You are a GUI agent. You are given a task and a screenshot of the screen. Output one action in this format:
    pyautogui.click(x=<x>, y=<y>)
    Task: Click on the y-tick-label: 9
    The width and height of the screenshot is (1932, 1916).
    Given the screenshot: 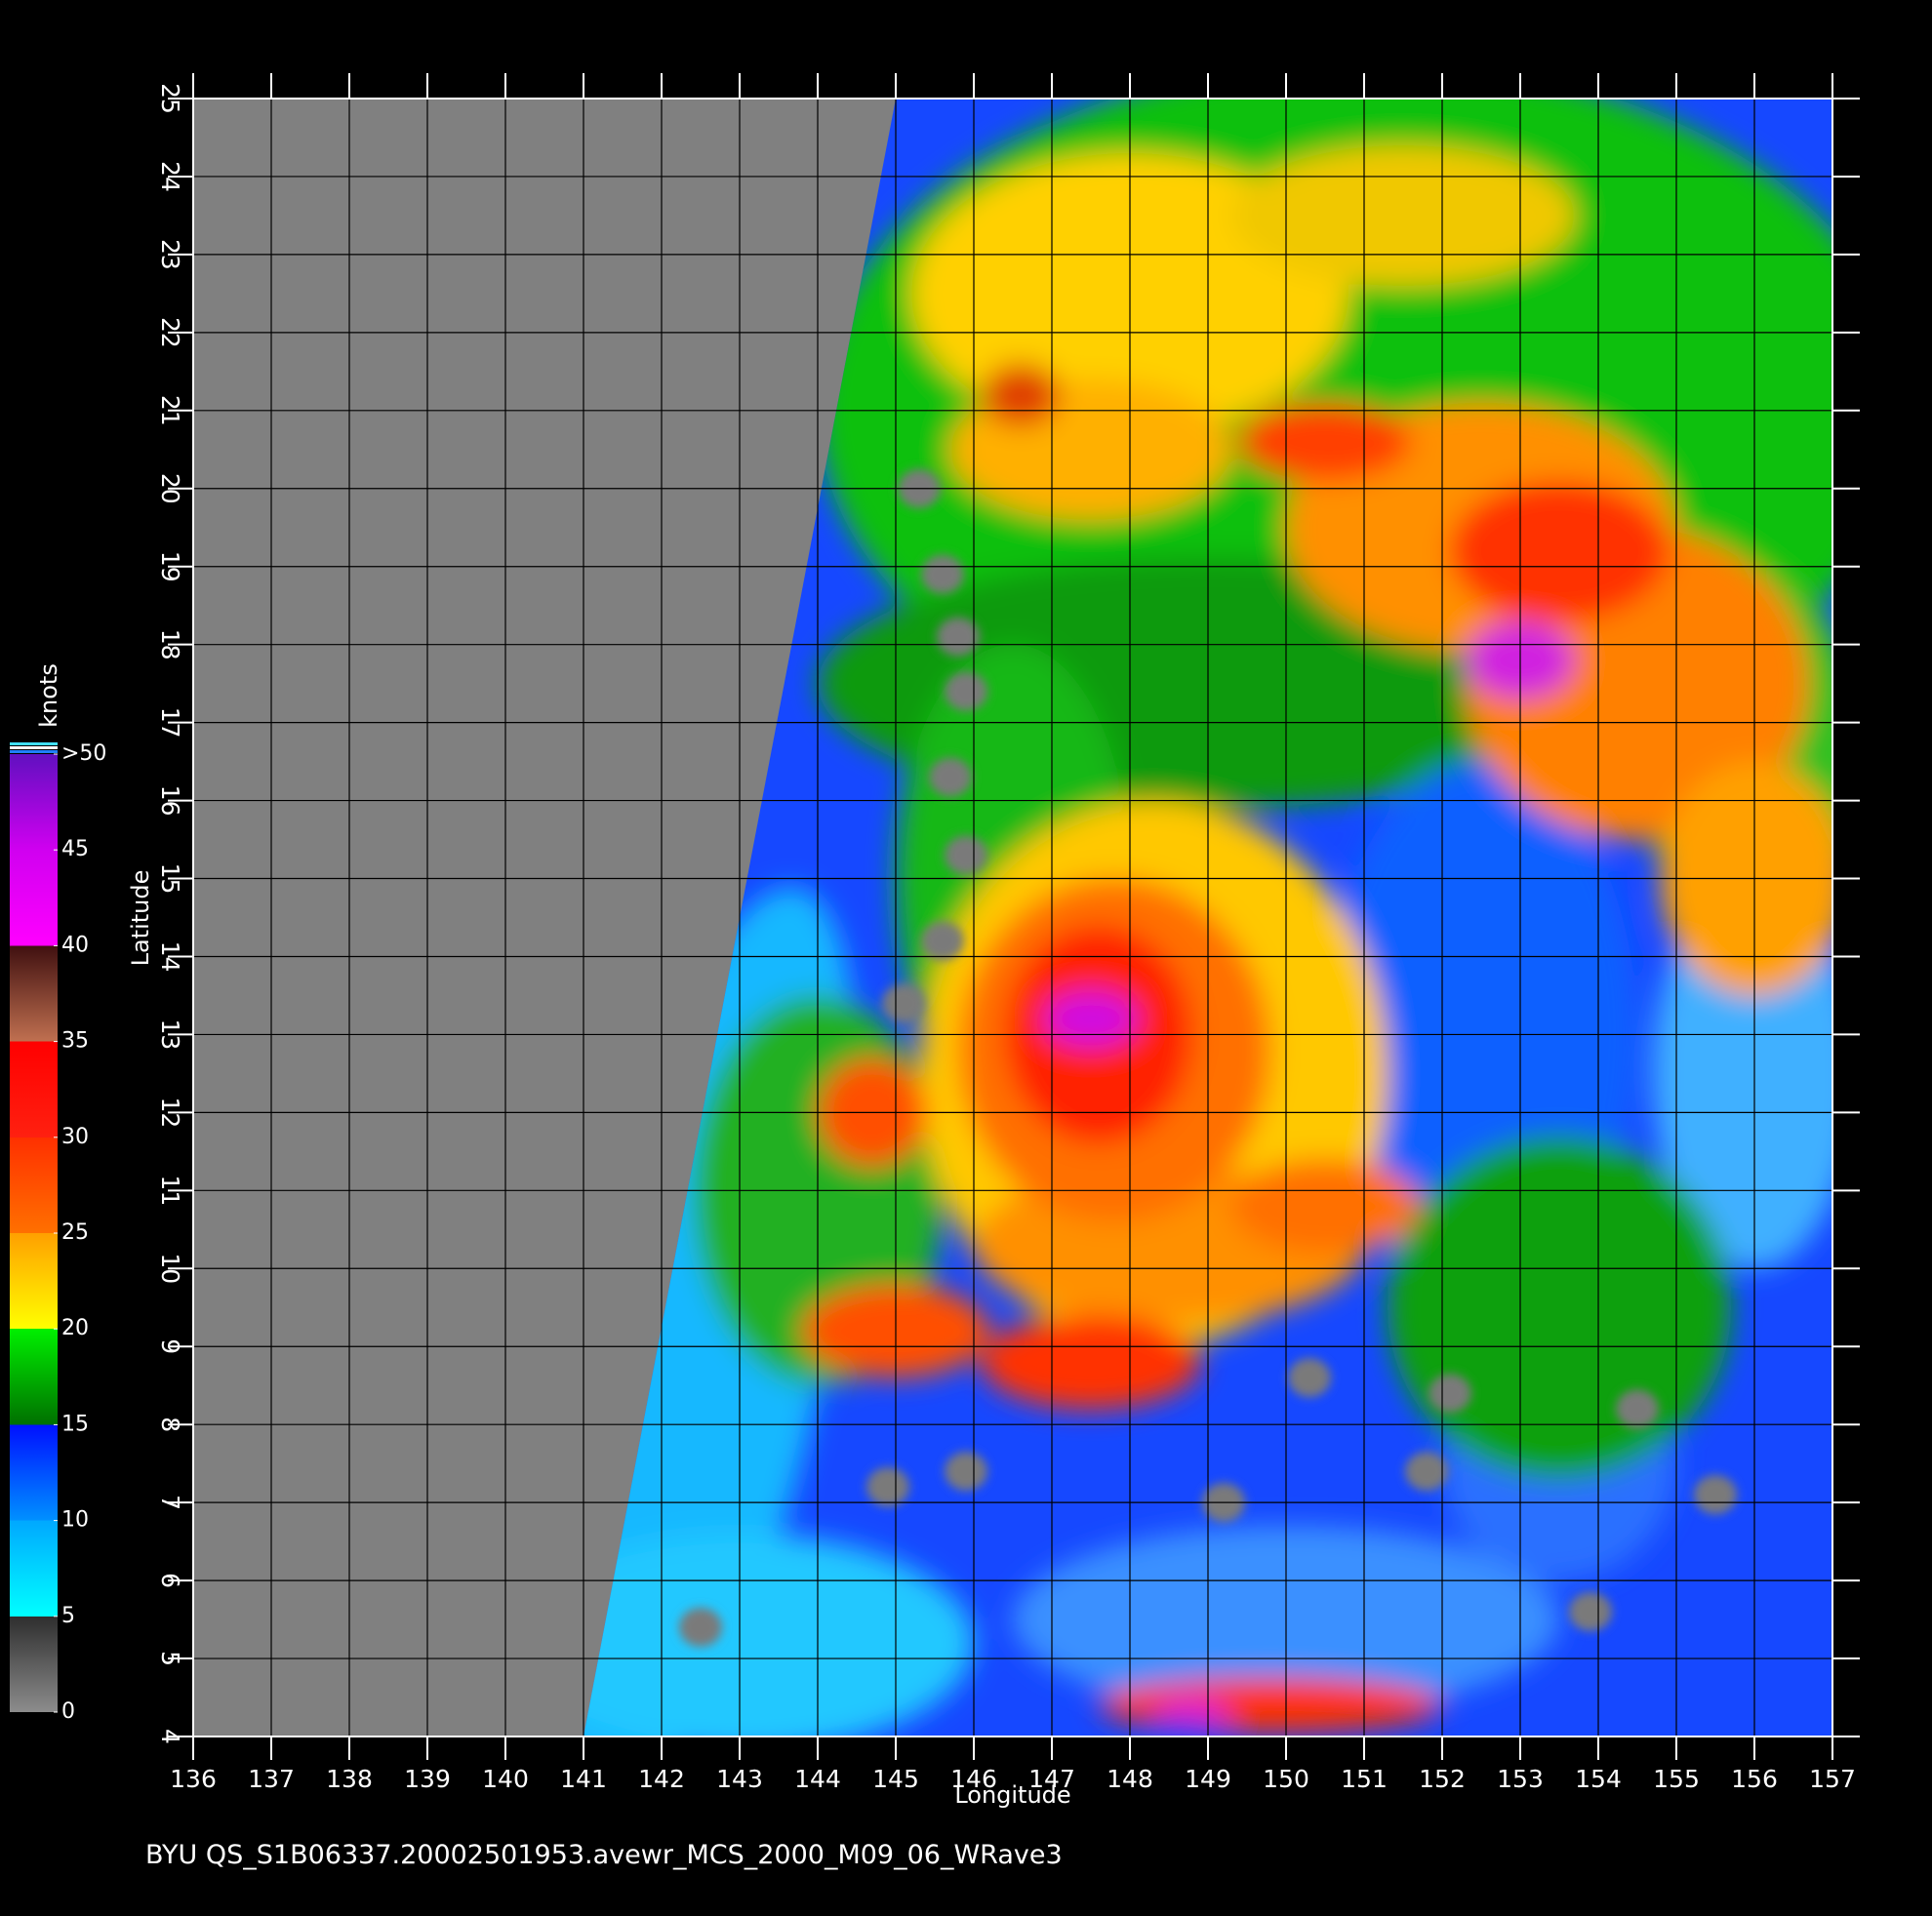 What is the action you would take?
    pyautogui.click(x=170, y=1346)
    